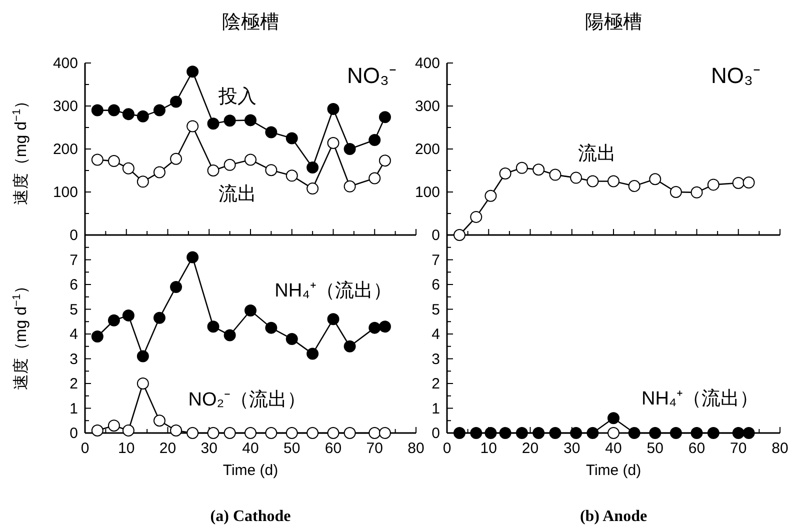  What do you see at coordinates (436, 384) in the screenshot?
I see `y-tick-label: 2` at bounding box center [436, 384].